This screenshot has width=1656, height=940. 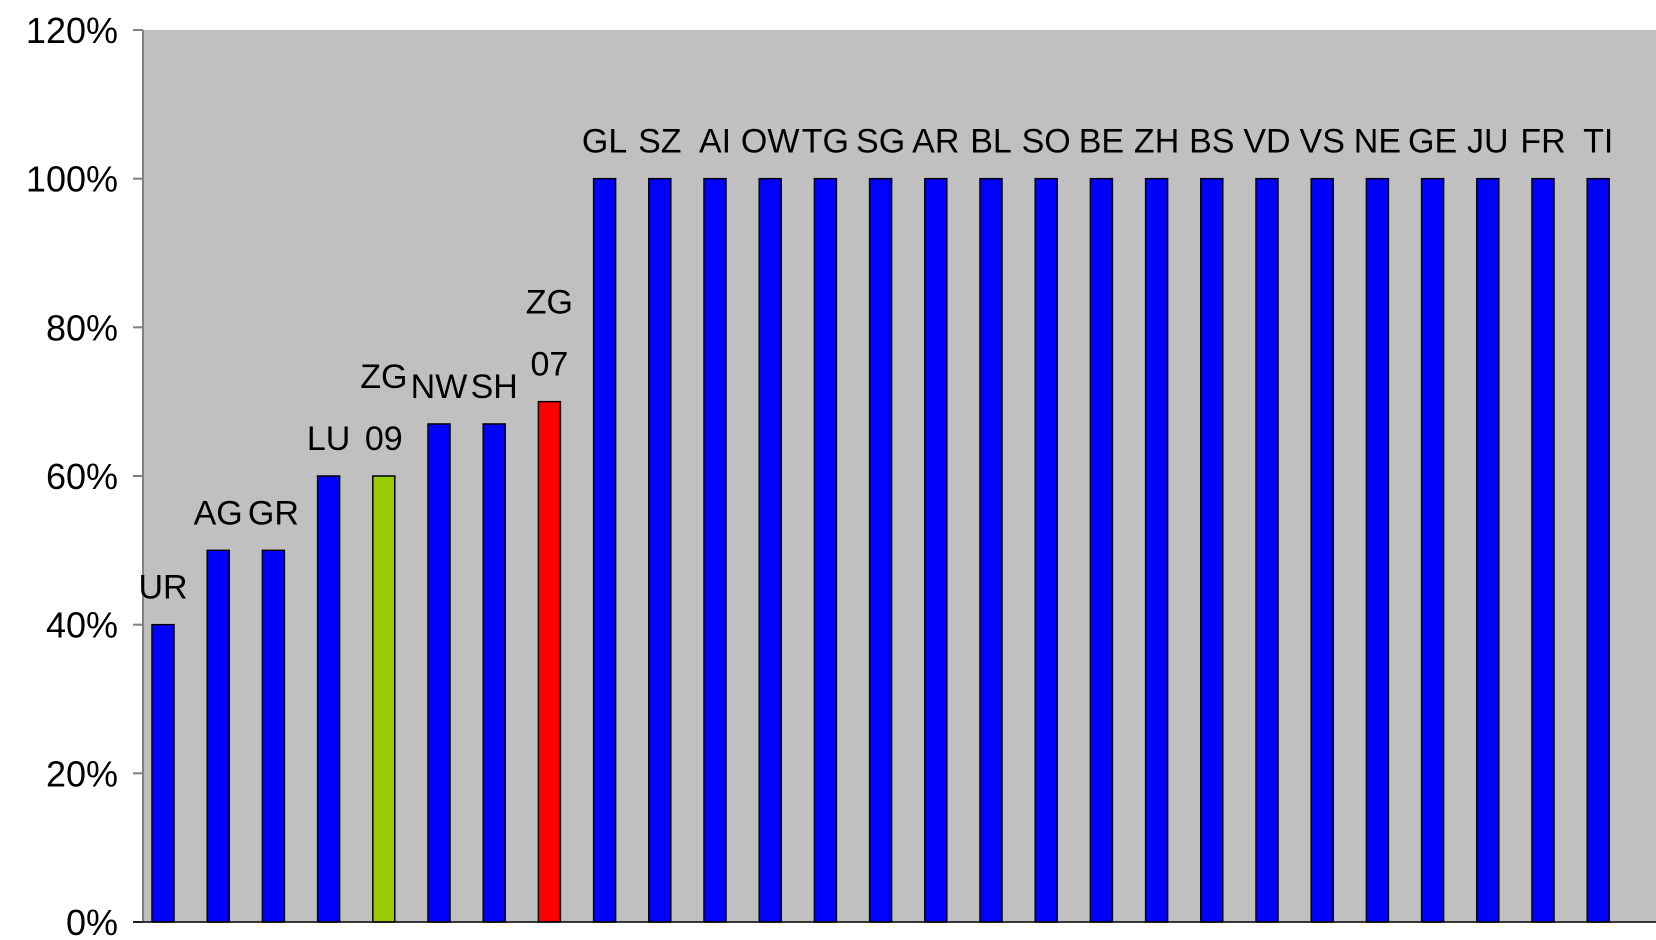 I want to click on bar-label: SZ, so click(x=659, y=142).